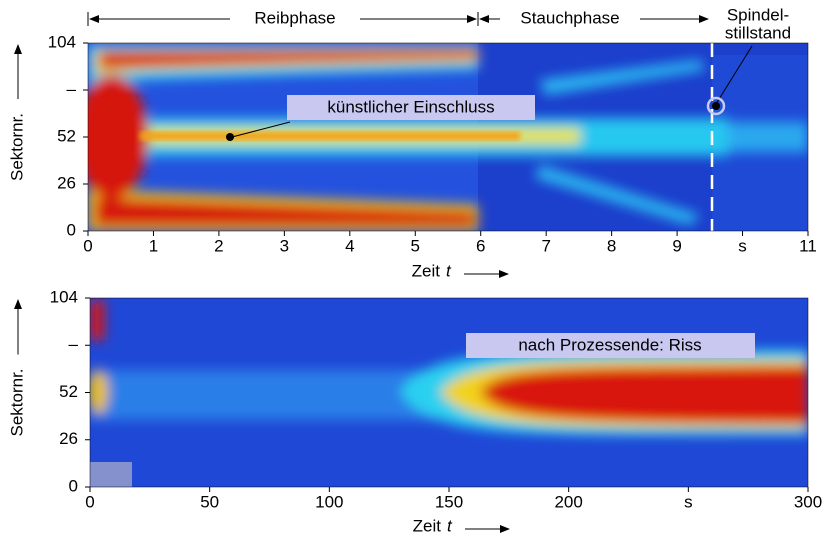 The width and height of the screenshot is (825, 543). I want to click on x-tick-label: 3, so click(284, 245).